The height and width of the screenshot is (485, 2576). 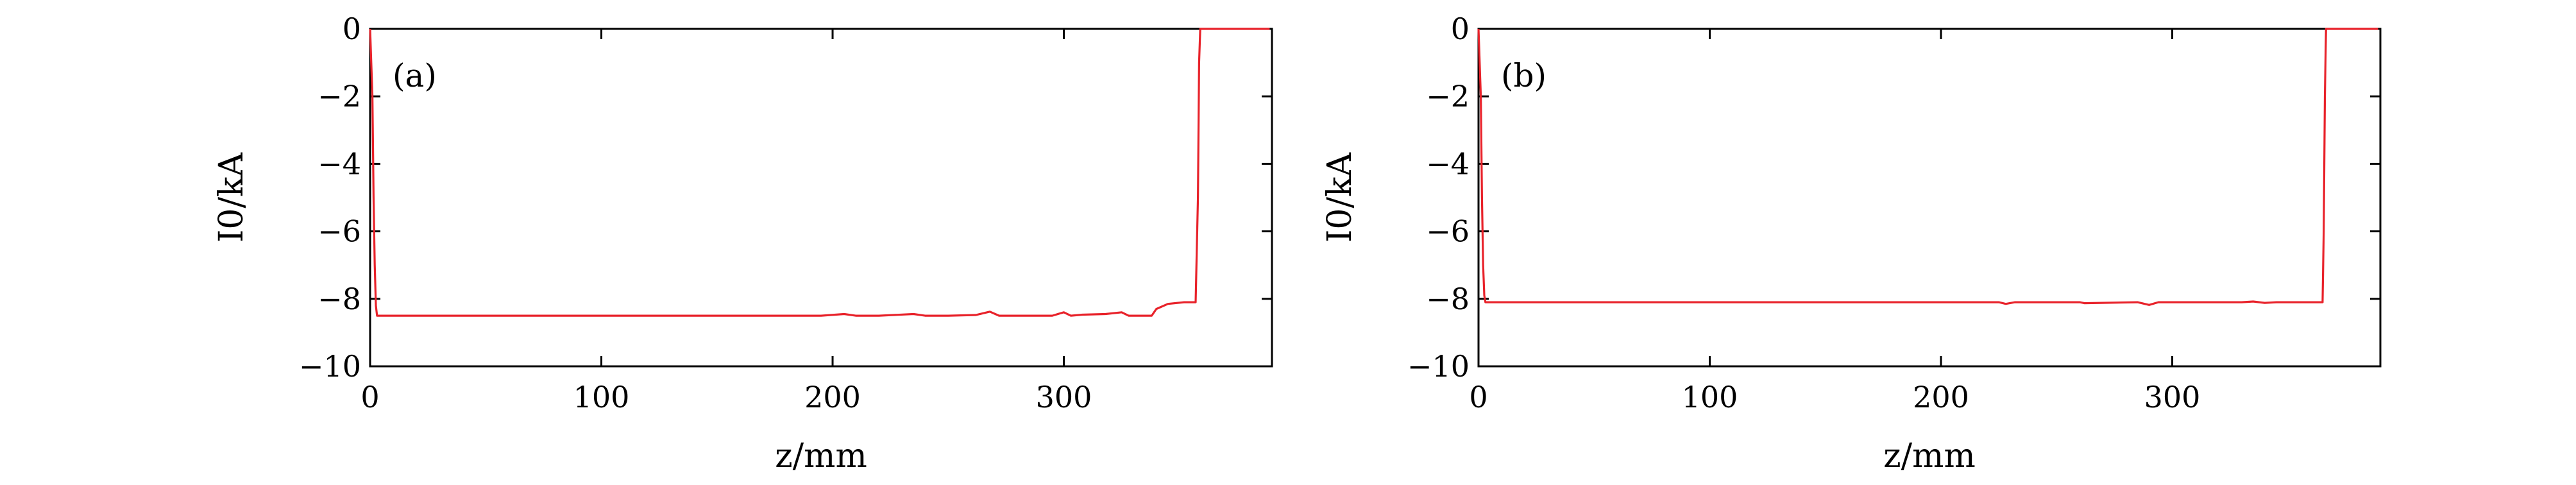 I want to click on panel-label: (a), so click(x=415, y=75).